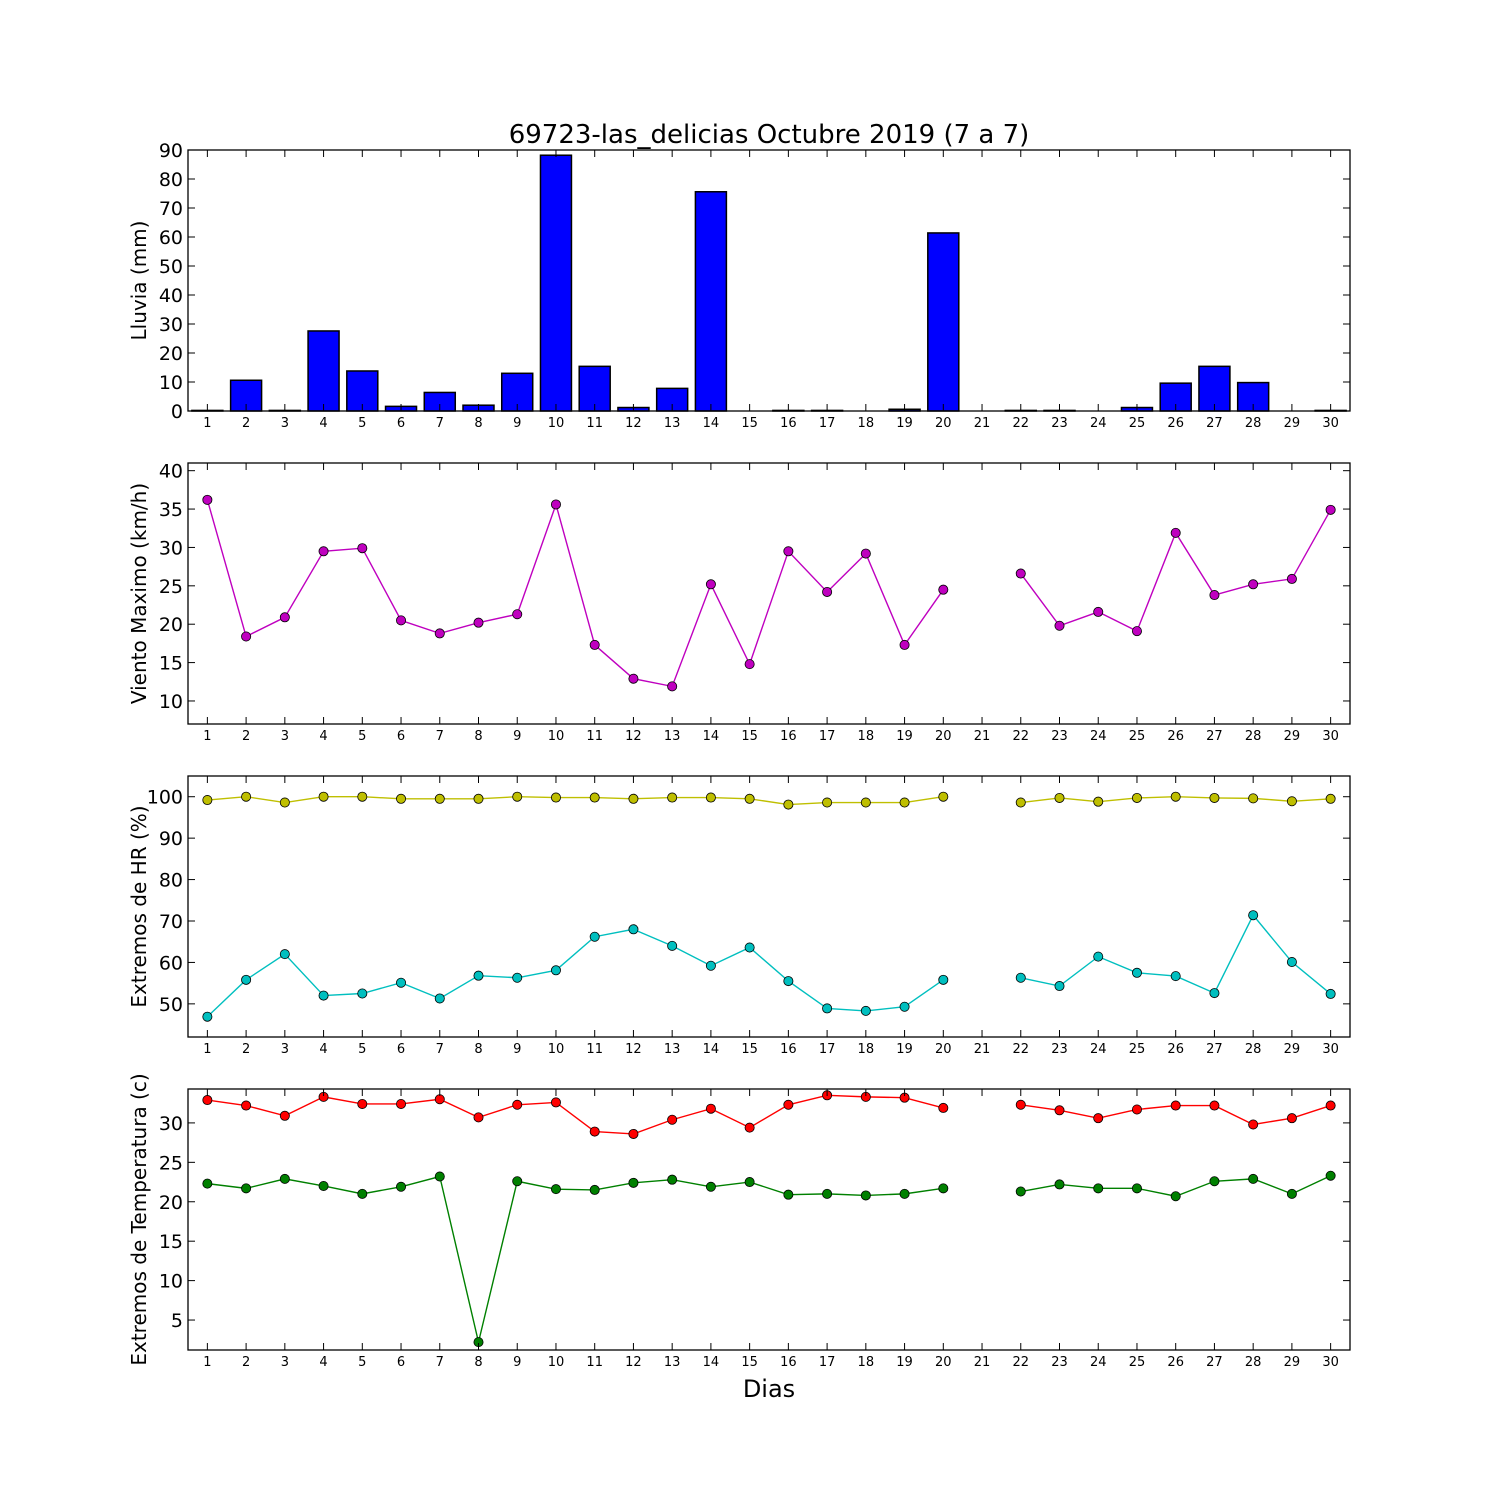 The height and width of the screenshot is (1500, 1500). What do you see at coordinates (827, 736) in the screenshot?
I see `wind-xtick-label: 17` at bounding box center [827, 736].